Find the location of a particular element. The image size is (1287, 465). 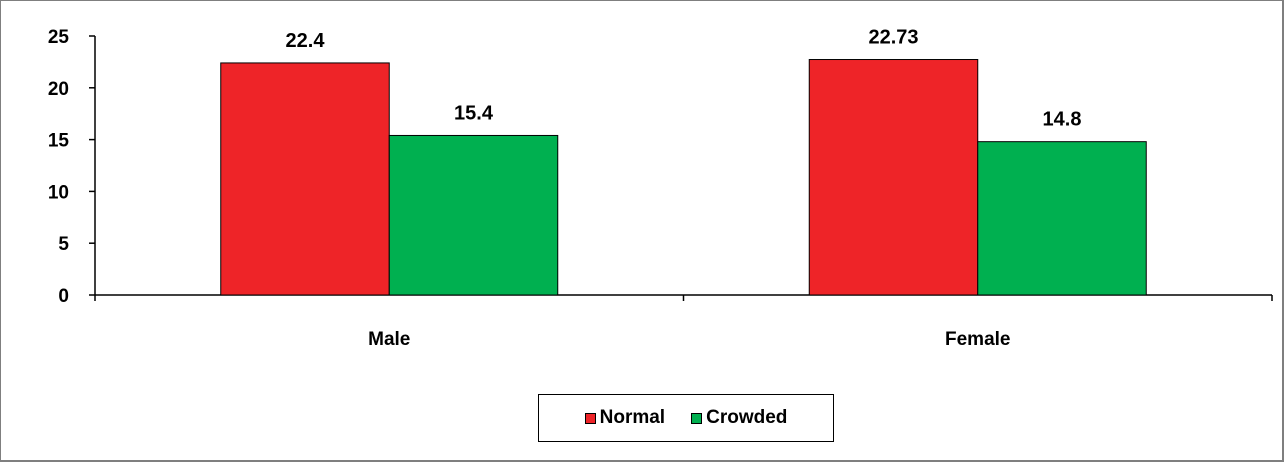

data-label-crowded-female: 14.8 is located at coordinates (1062, 120).